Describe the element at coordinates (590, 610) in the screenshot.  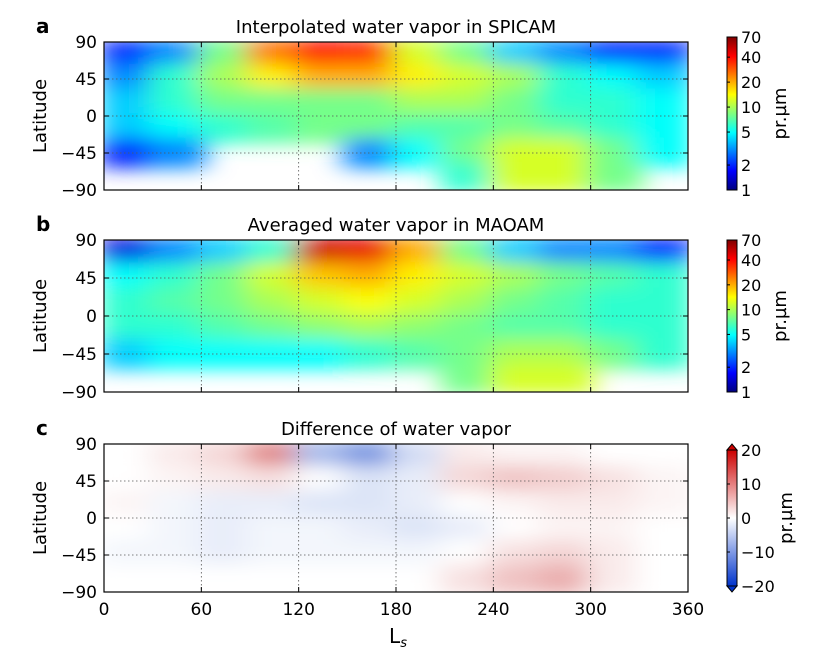
I see `x-tick-label: 300` at that location.